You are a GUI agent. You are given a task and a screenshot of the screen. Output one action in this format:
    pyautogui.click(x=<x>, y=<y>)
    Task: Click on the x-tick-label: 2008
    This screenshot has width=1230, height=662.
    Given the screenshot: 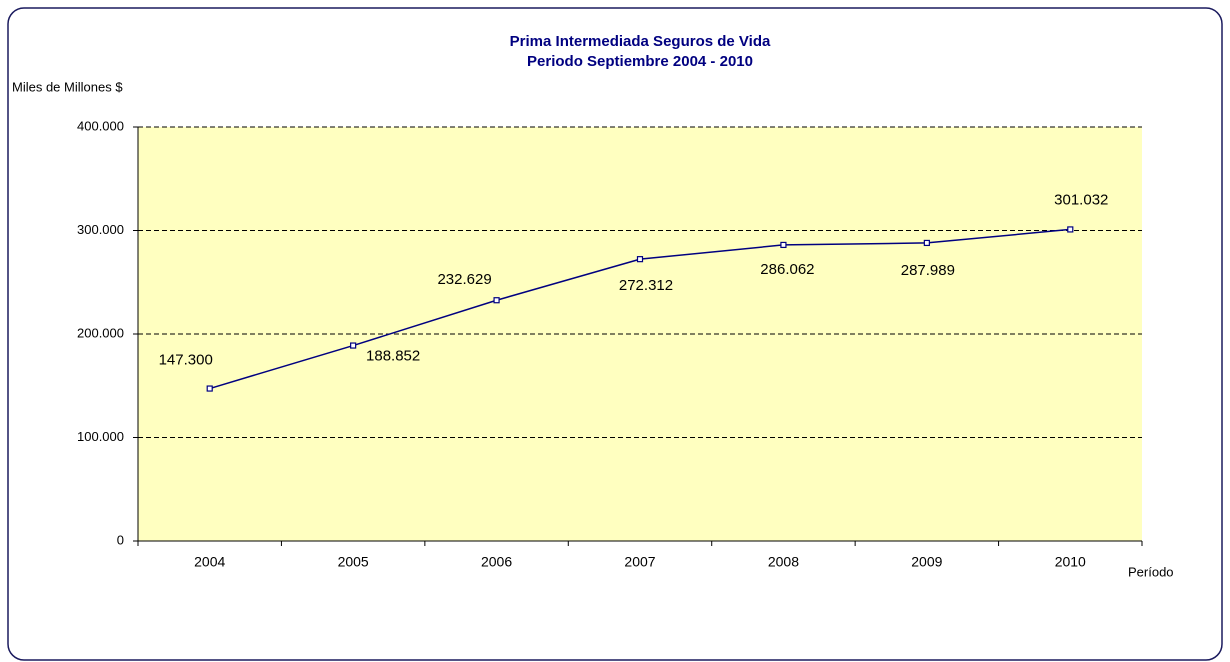 What is the action you would take?
    pyautogui.click(x=783, y=562)
    